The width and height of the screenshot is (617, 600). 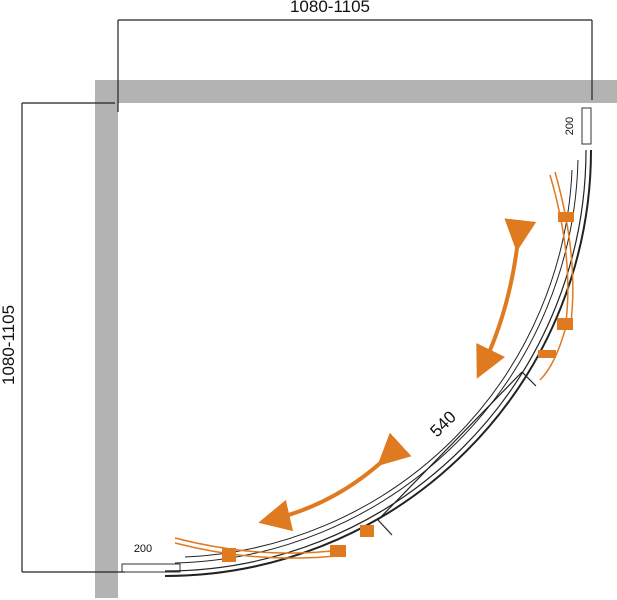 I want to click on depth-label: 1080-1105, so click(x=9, y=345).